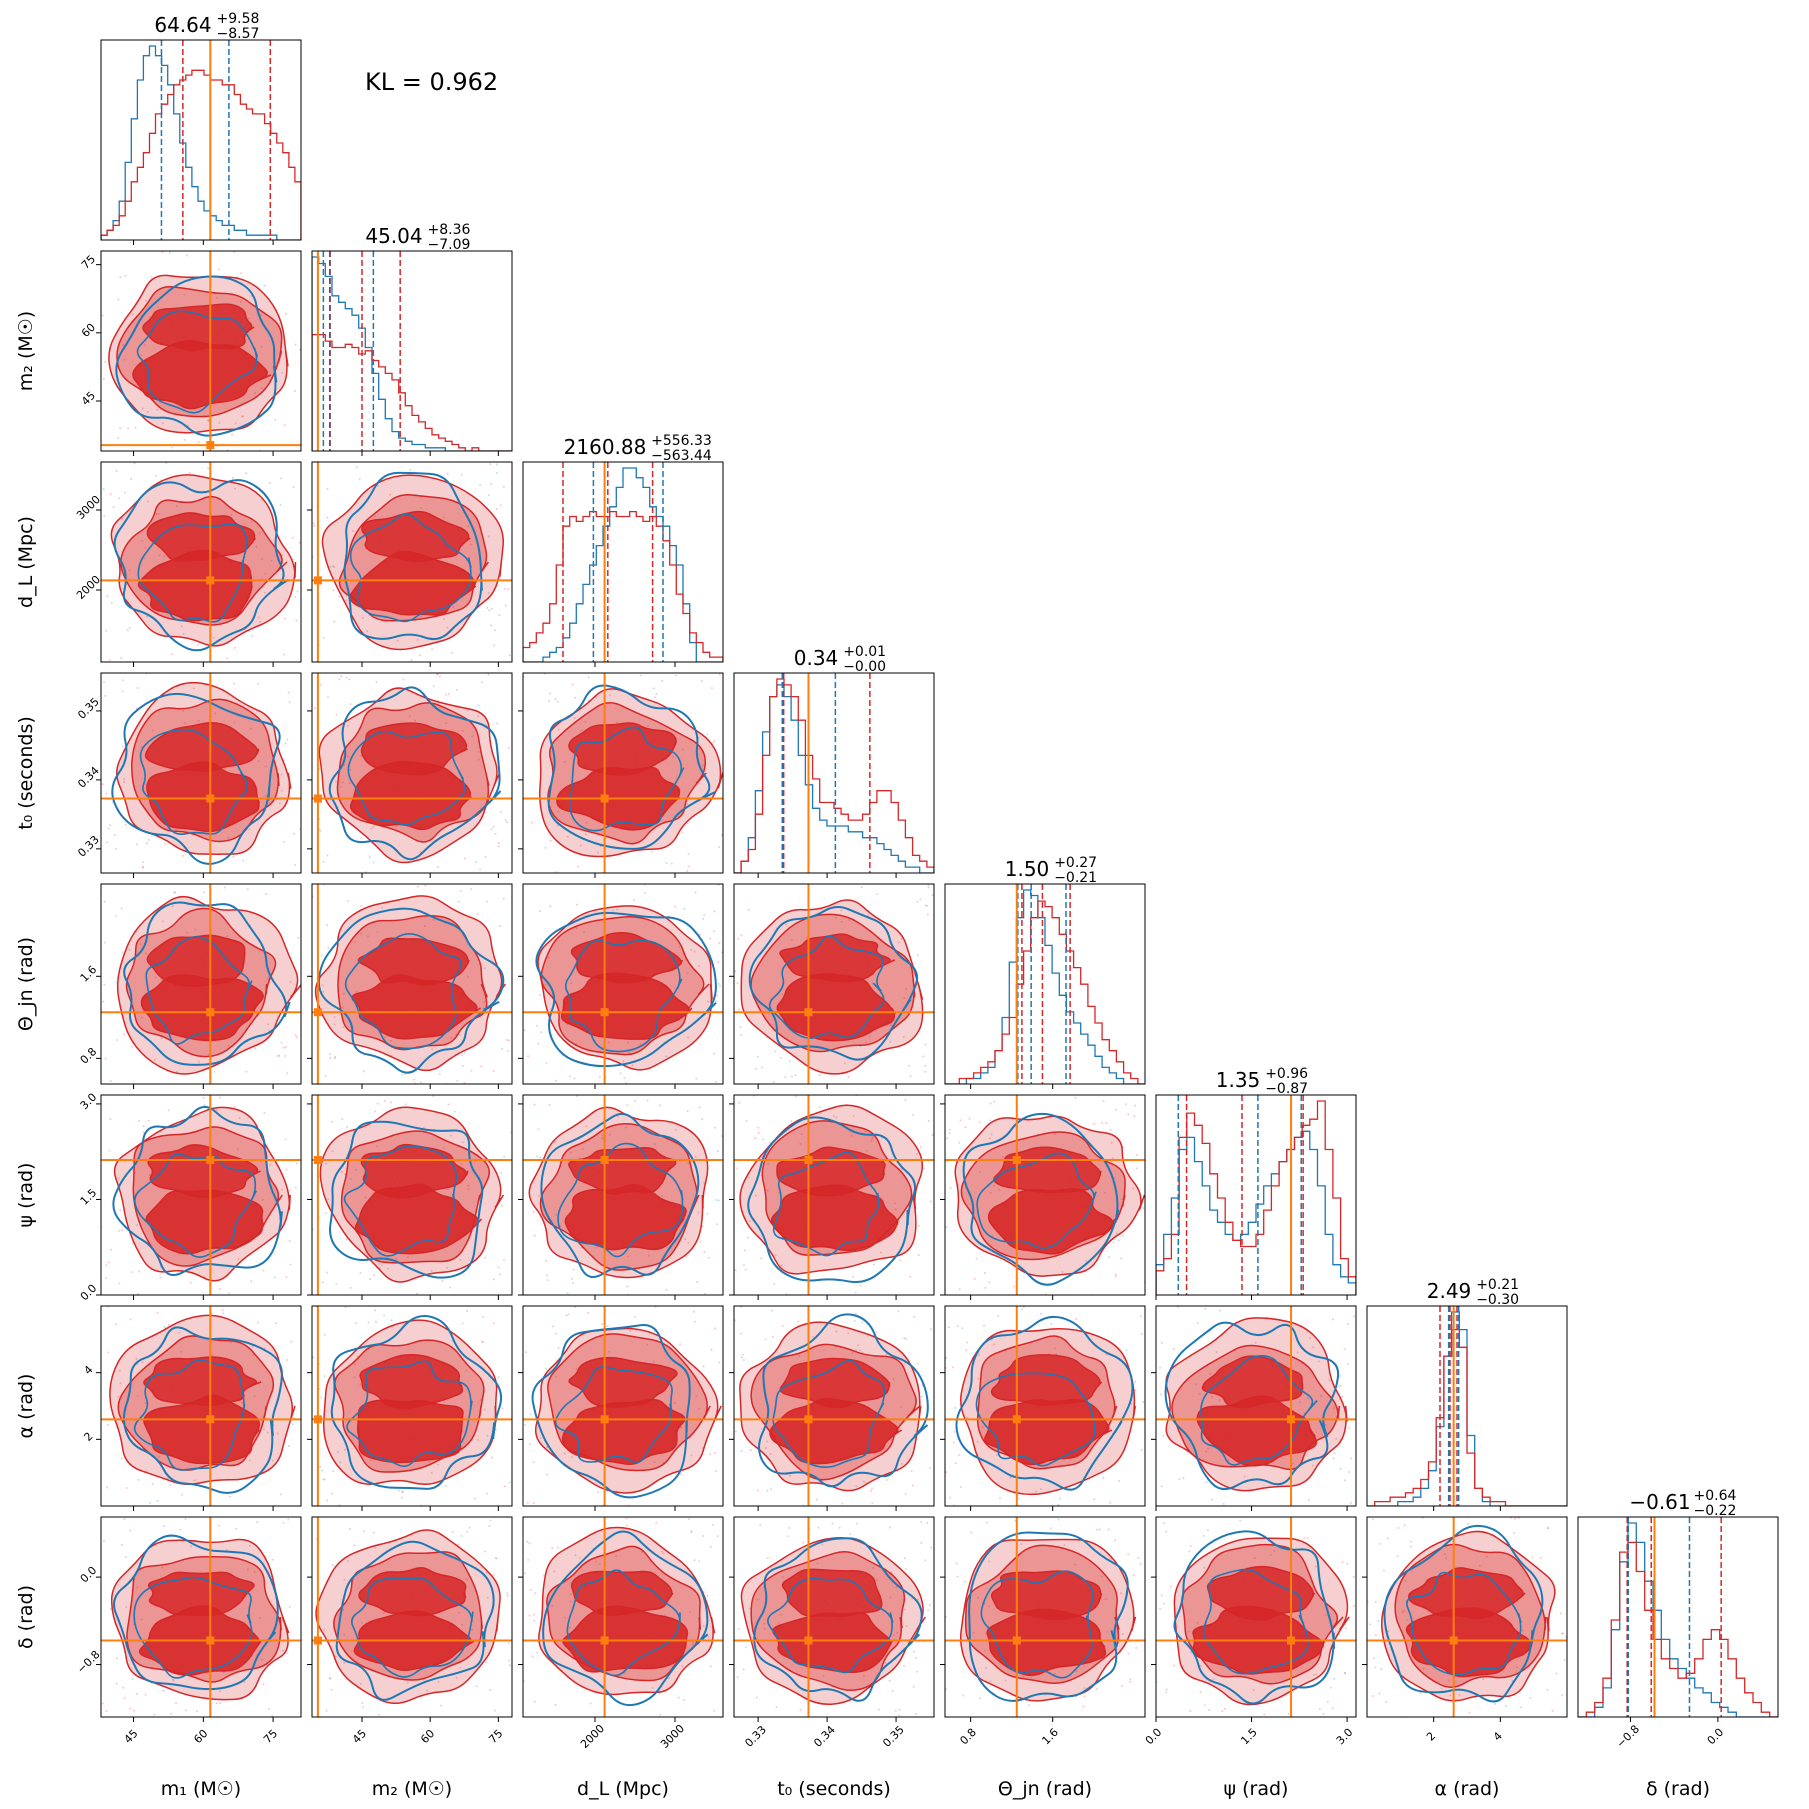 This screenshot has width=1809, height=1809. I want to click on title-lower-error: −0.21, so click(1075, 878).